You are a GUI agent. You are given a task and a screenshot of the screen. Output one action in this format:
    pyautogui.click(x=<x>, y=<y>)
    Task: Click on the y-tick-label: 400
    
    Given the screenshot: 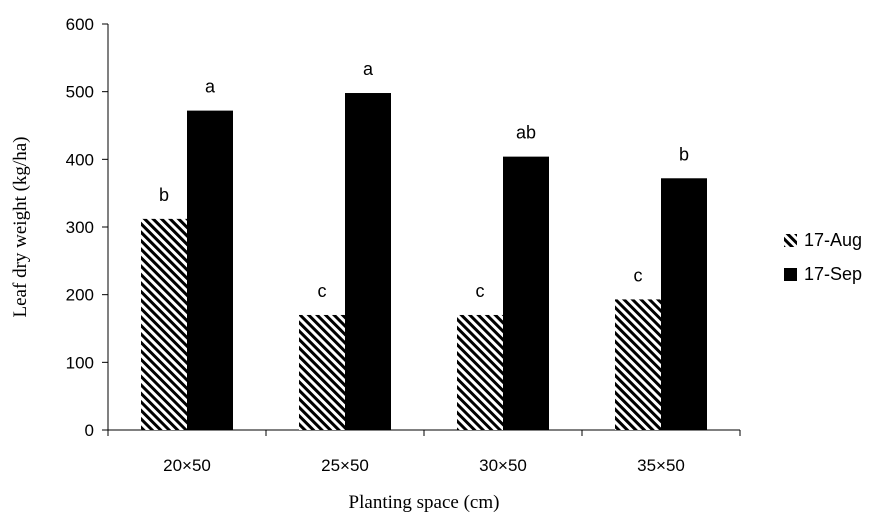 What is the action you would take?
    pyautogui.click(x=80, y=159)
    